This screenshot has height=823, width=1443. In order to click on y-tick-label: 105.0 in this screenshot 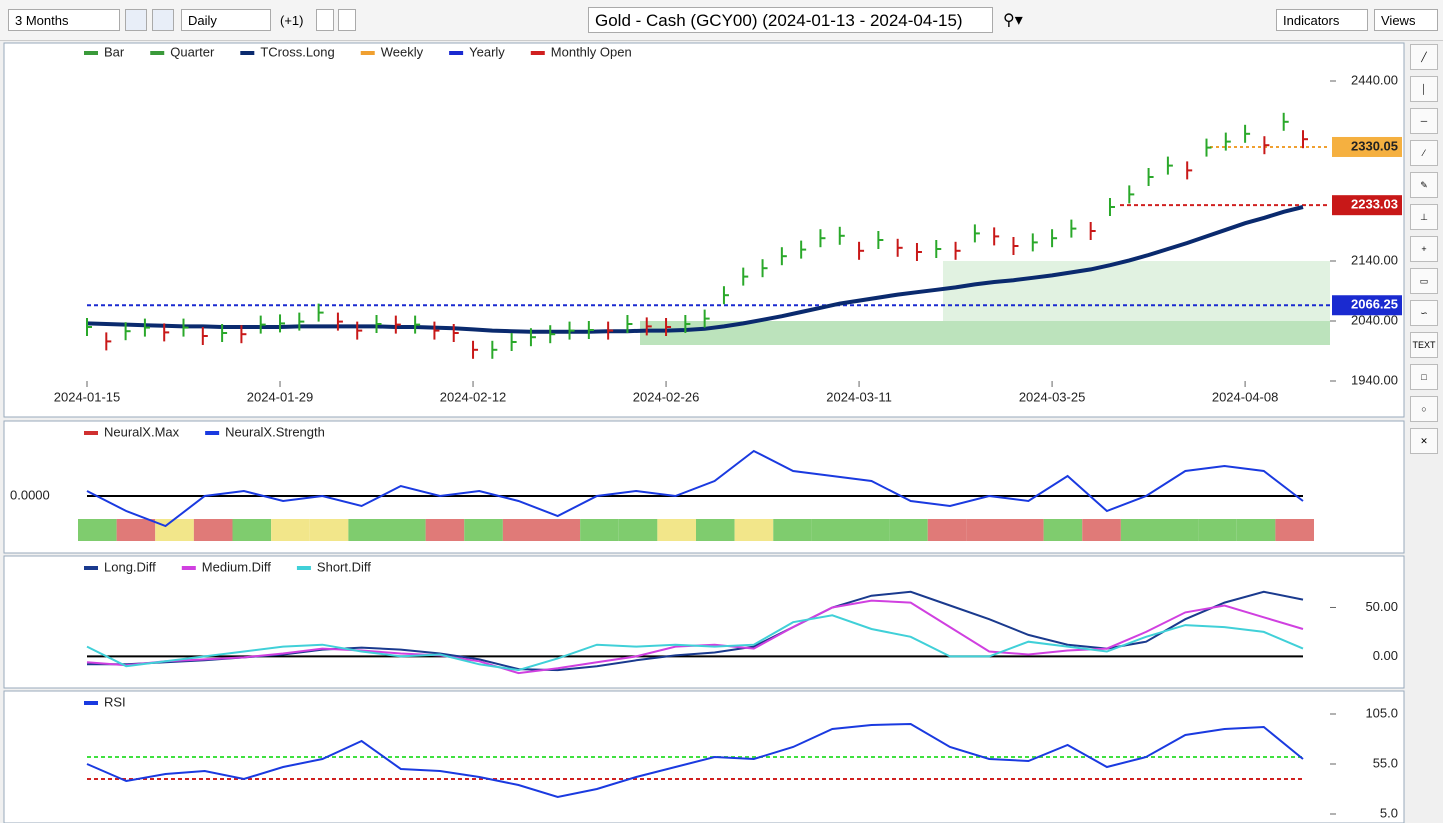, I will do `click(1381, 712)`.